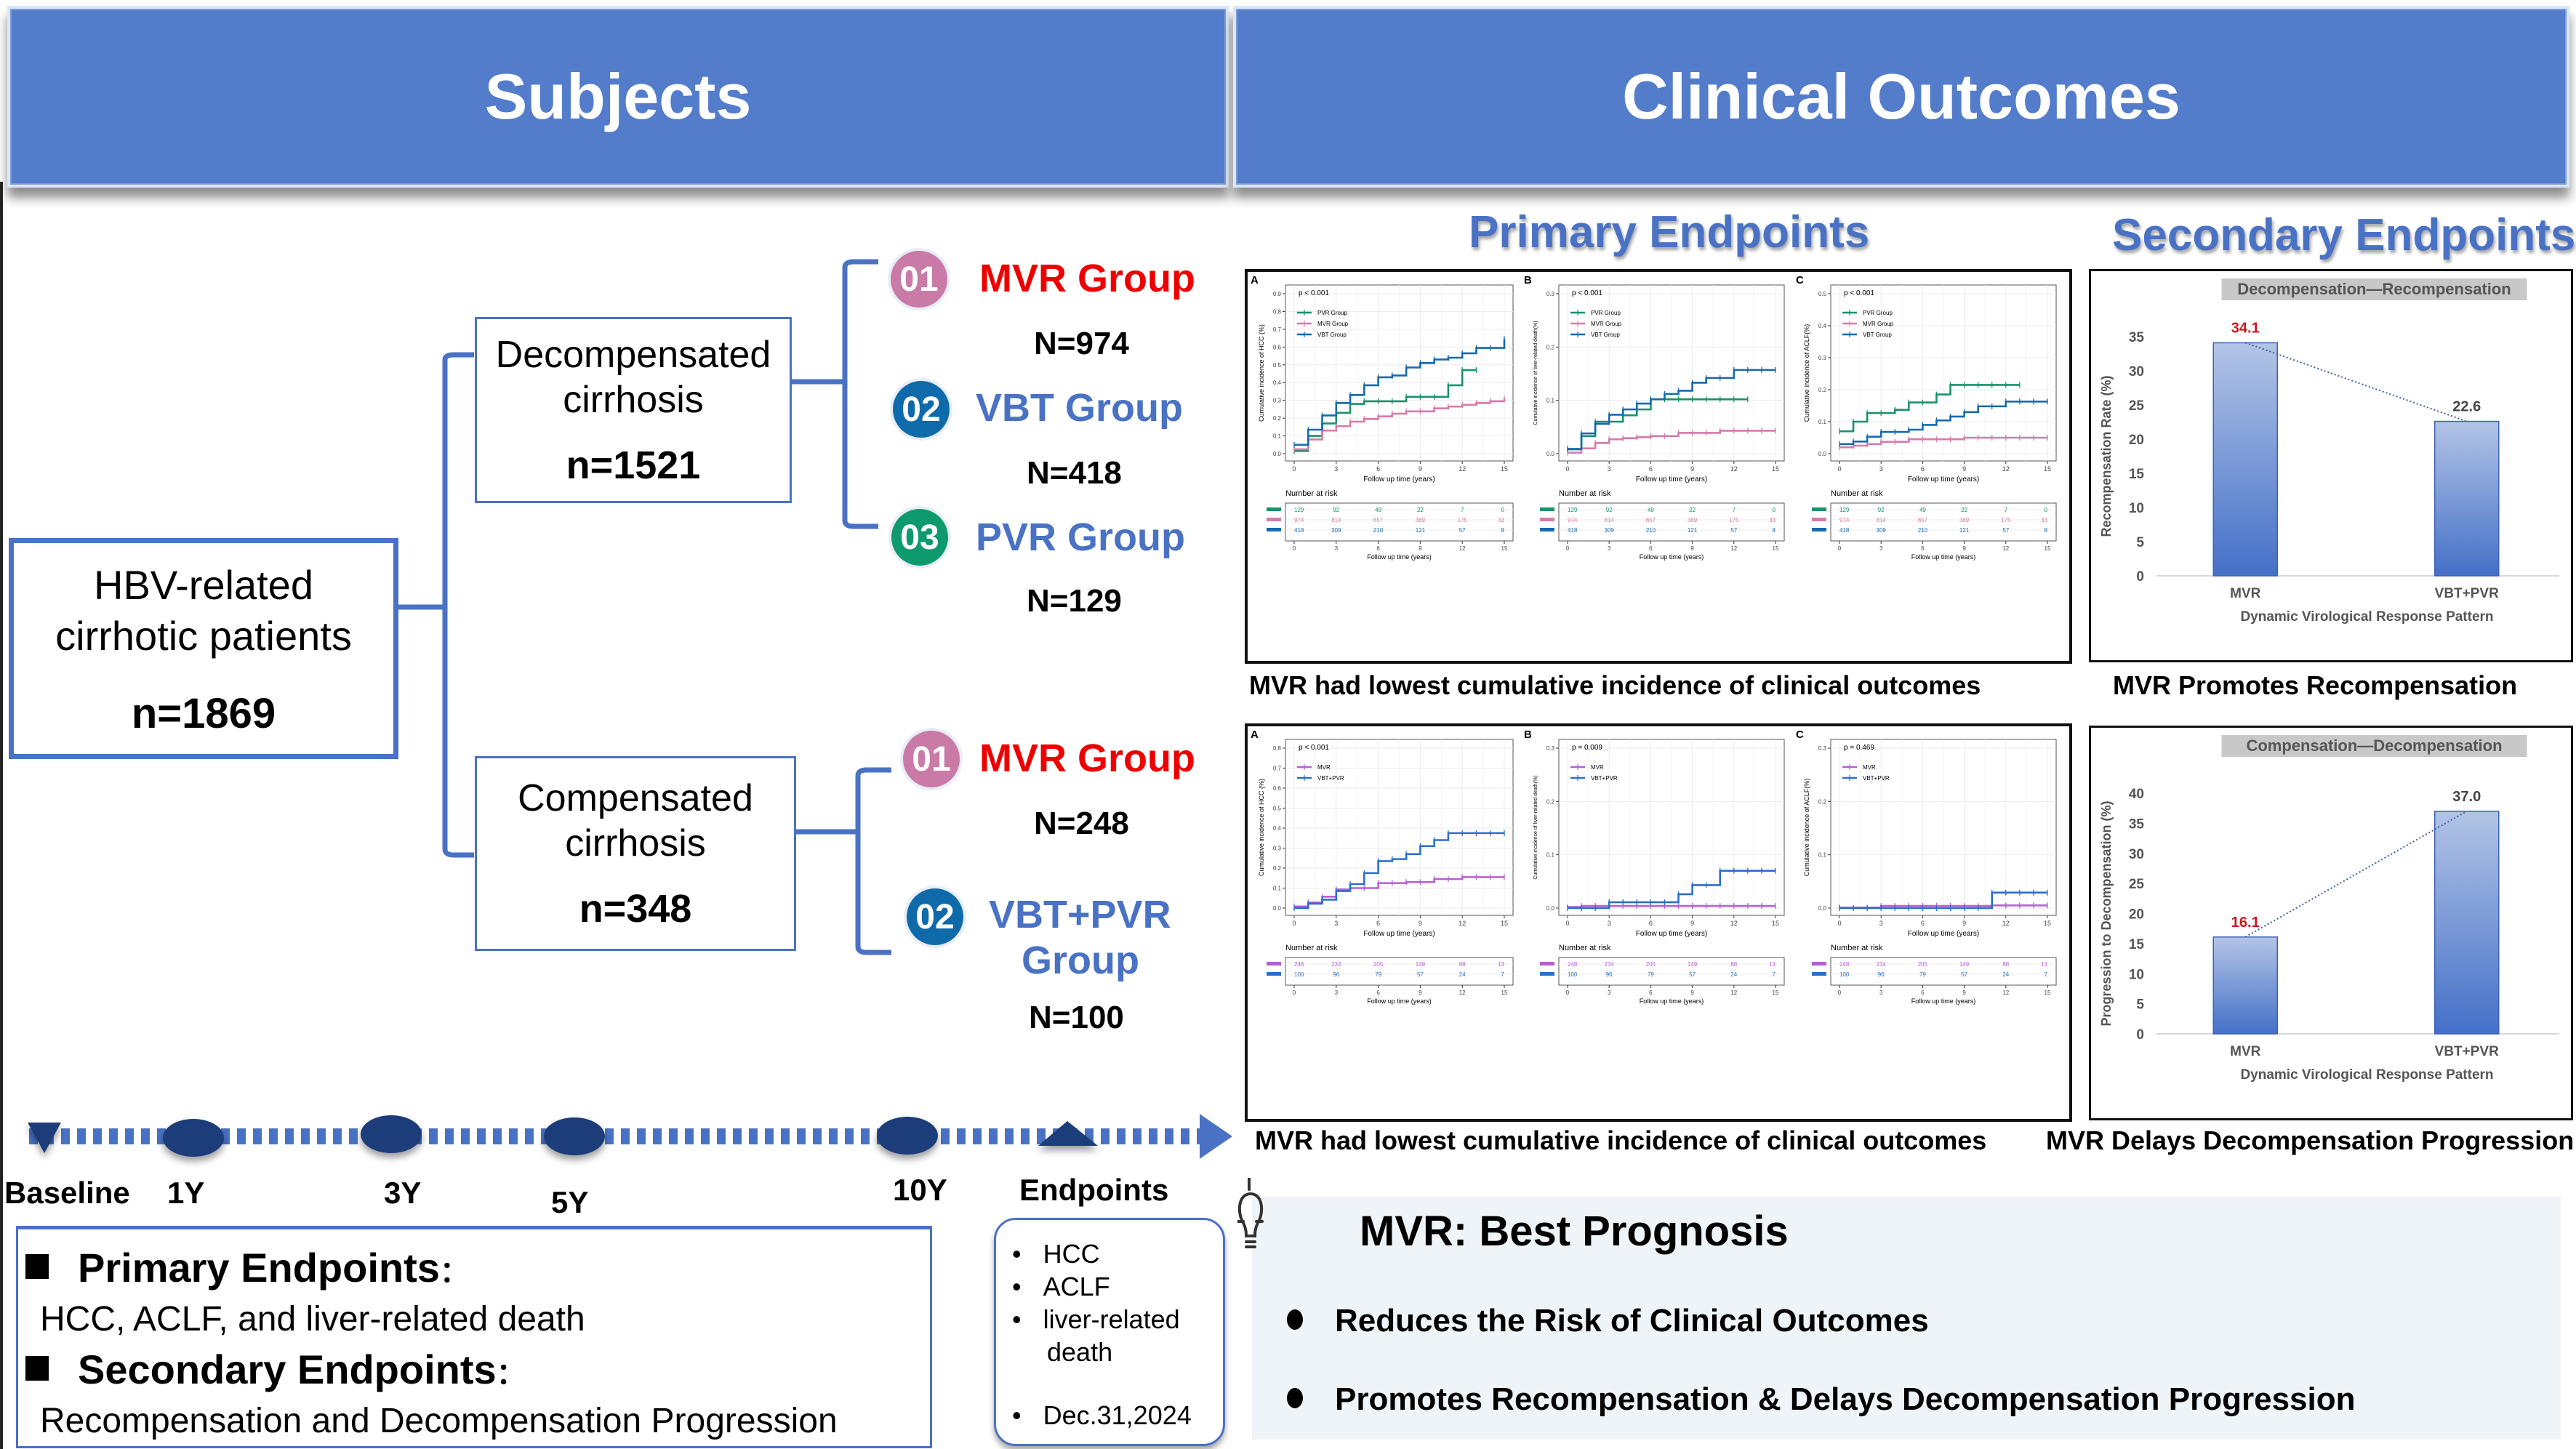 The width and height of the screenshot is (2576, 1449). I want to click on x-axis-label: Follow up time (years), so click(1399, 479).